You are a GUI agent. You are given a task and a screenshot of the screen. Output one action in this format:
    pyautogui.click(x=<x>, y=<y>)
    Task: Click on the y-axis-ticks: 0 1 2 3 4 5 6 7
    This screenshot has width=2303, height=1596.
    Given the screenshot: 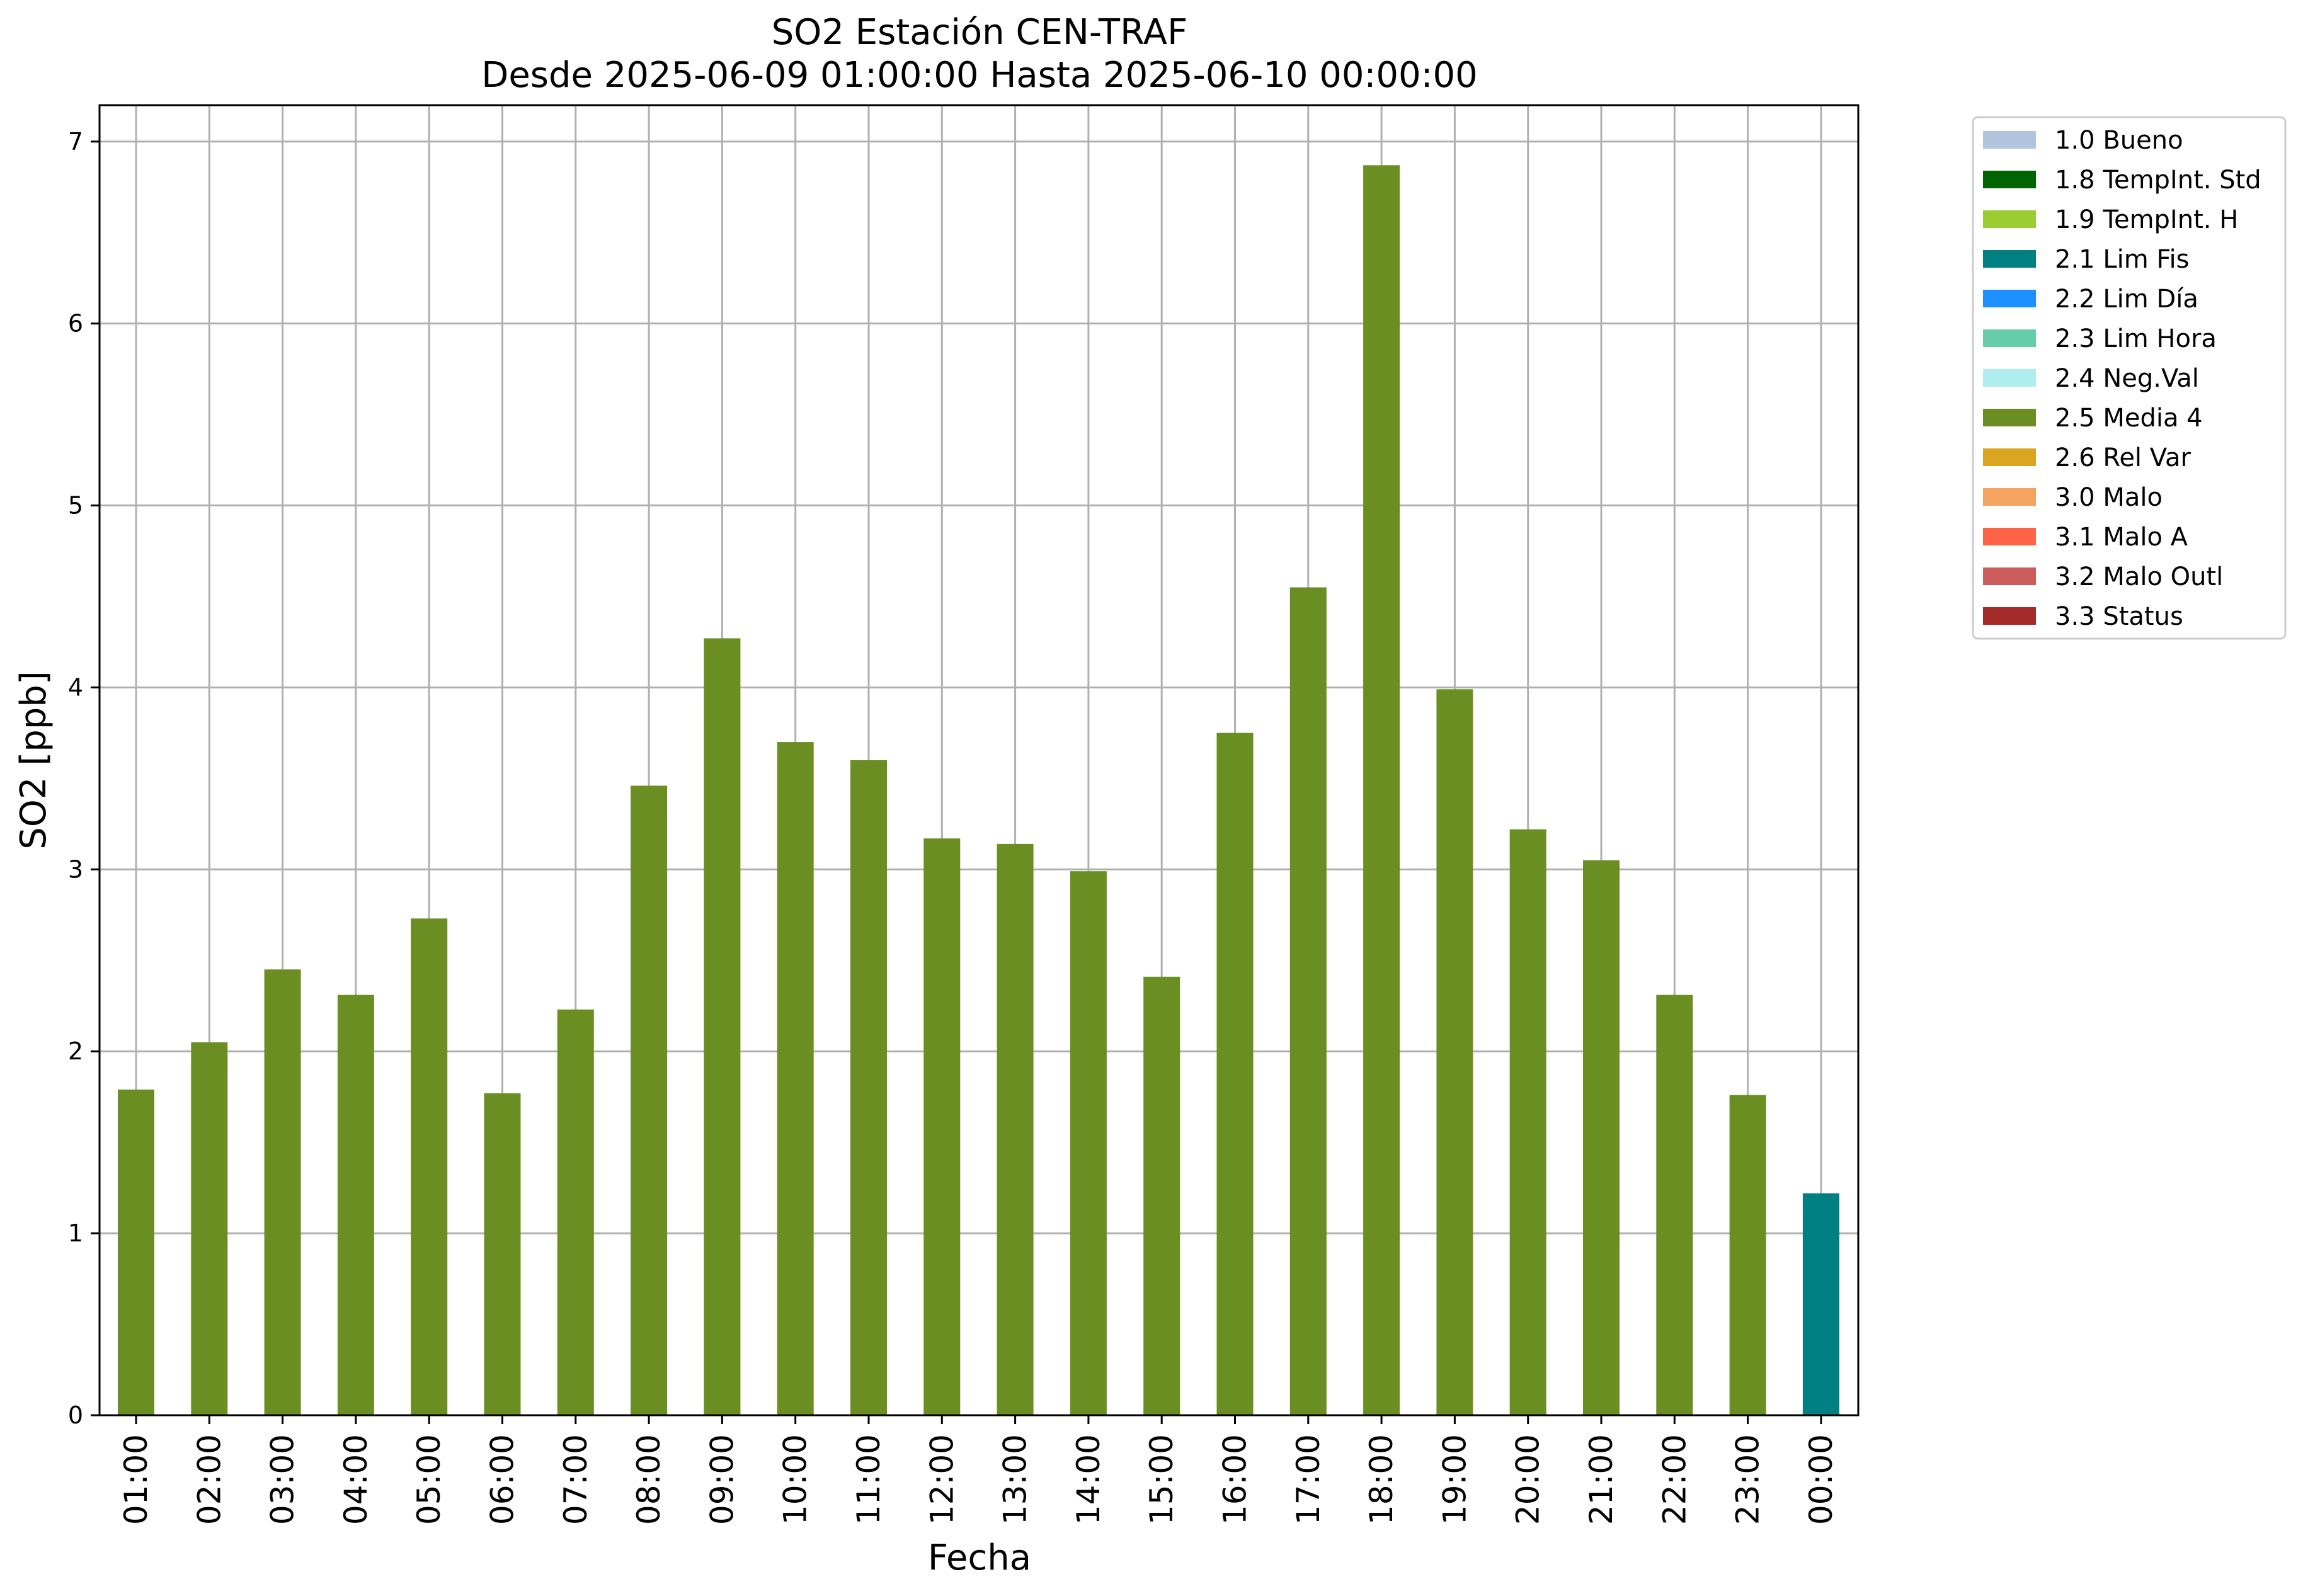 What is the action you would take?
    pyautogui.click(x=84, y=778)
    